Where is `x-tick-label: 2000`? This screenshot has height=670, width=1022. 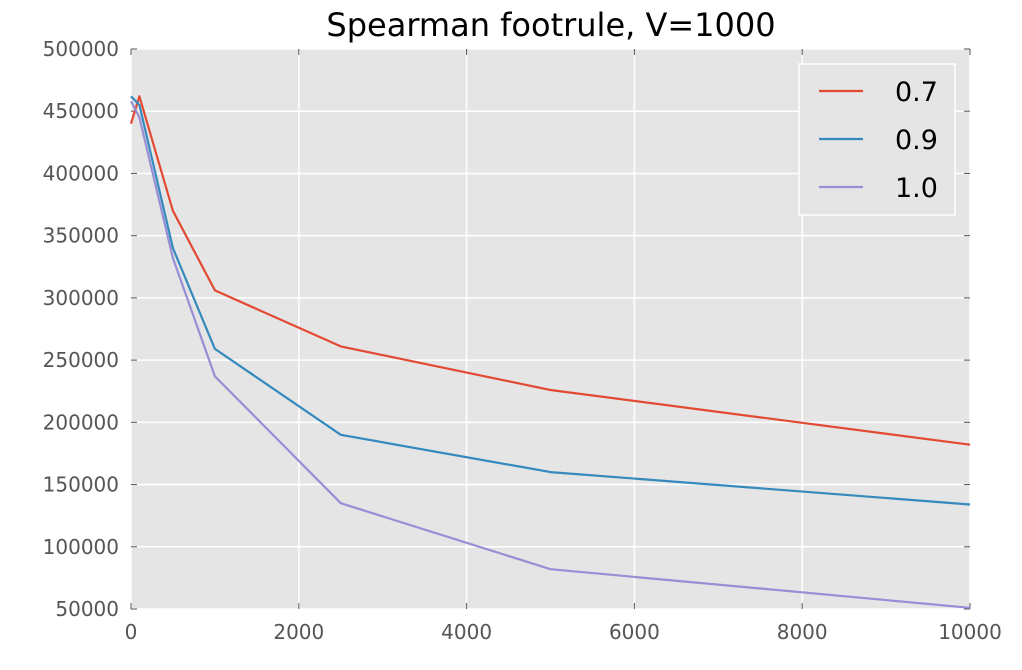 x-tick-label: 2000 is located at coordinates (298, 632).